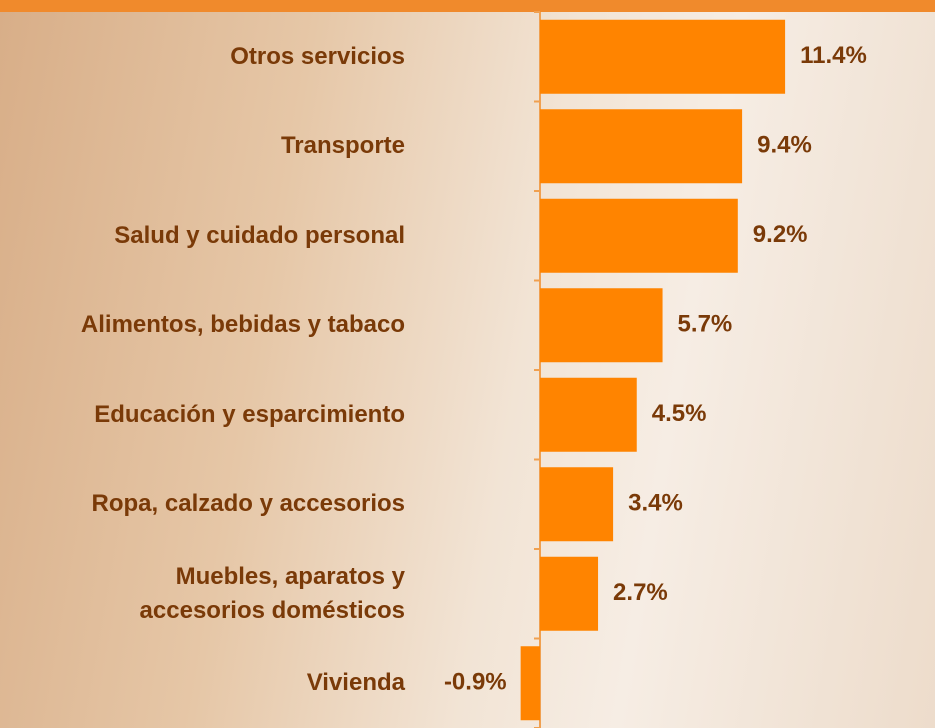  Describe the element at coordinates (242, 325) in the screenshot. I see `category-label: Alimentos, bebidas y tabaco` at that location.